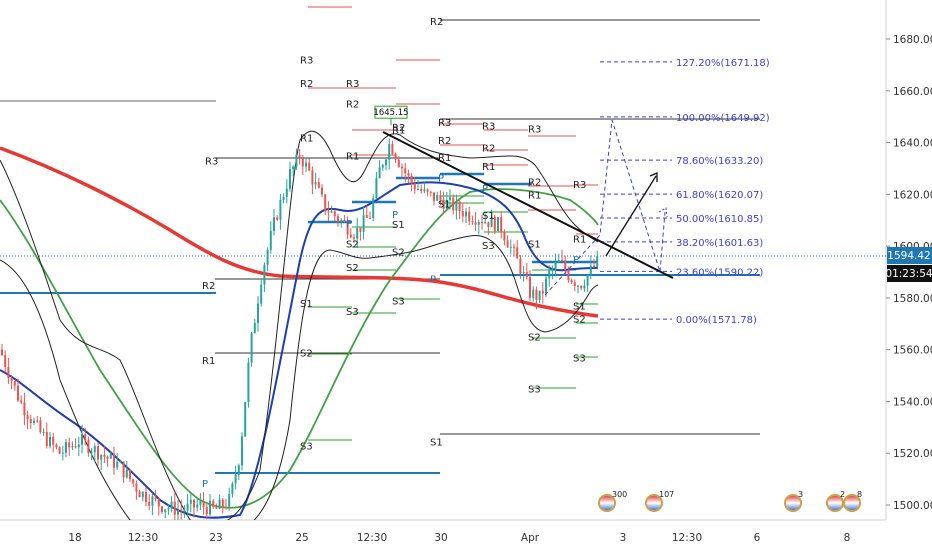 The width and height of the screenshot is (932, 550). What do you see at coordinates (215, 538) in the screenshot?
I see `x-tick-label: 23` at bounding box center [215, 538].